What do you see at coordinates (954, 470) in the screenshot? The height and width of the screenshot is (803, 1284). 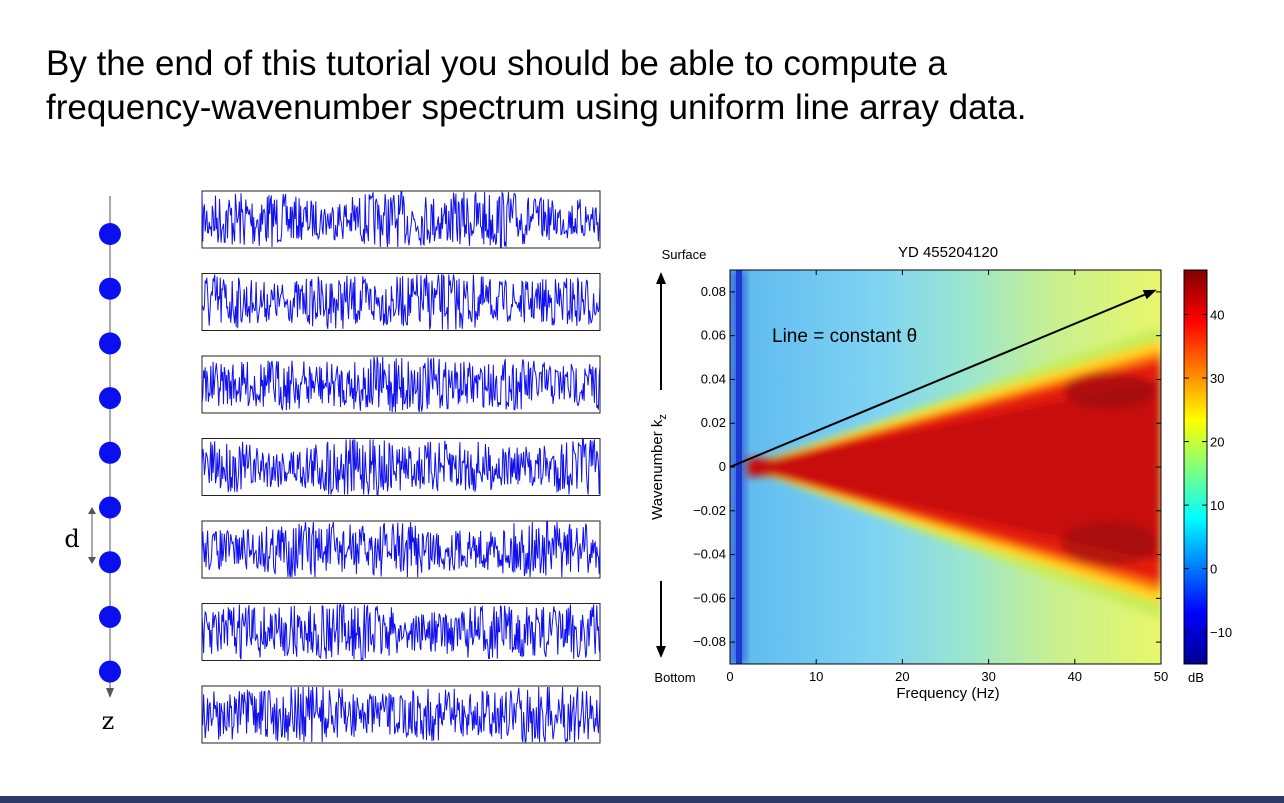 I see `spectrum-energy-band` at bounding box center [954, 470].